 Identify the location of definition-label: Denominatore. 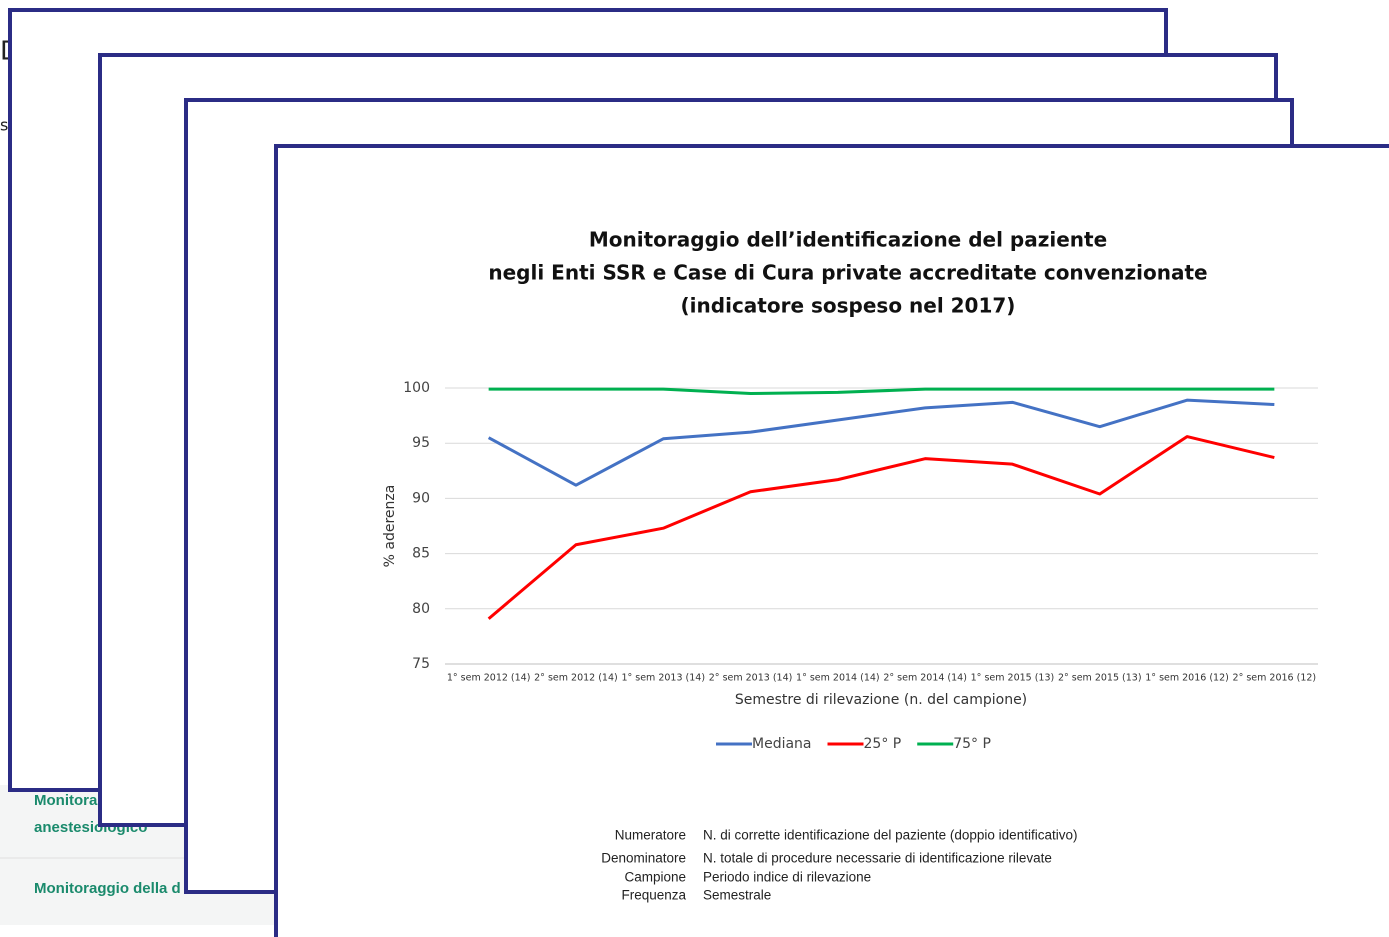
(643, 858).